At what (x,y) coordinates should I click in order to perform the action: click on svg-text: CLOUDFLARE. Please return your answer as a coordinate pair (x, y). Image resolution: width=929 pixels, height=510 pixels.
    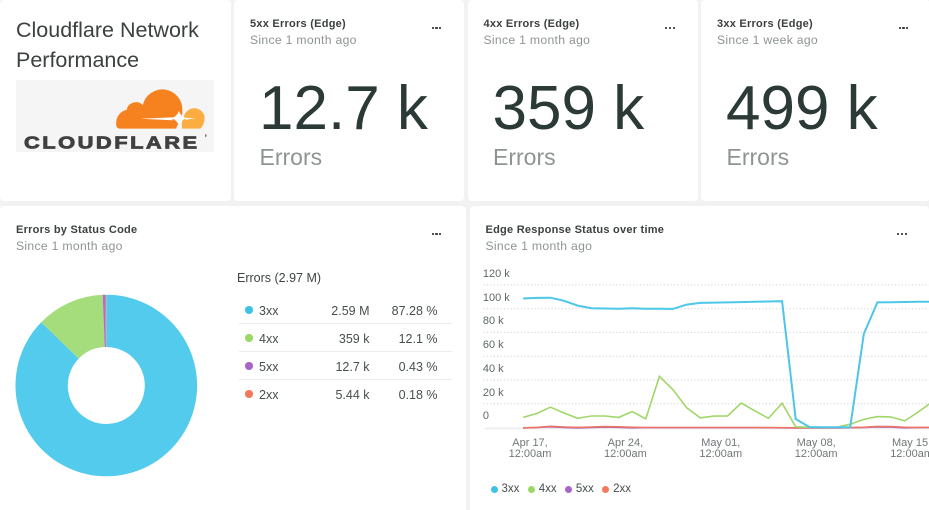
    Looking at the image, I should click on (112, 142).